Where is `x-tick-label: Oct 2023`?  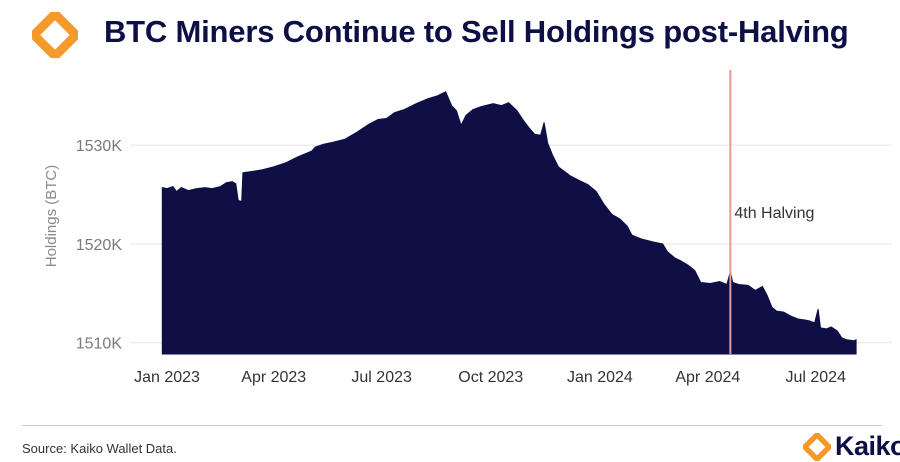 x-tick-label: Oct 2023 is located at coordinates (490, 377).